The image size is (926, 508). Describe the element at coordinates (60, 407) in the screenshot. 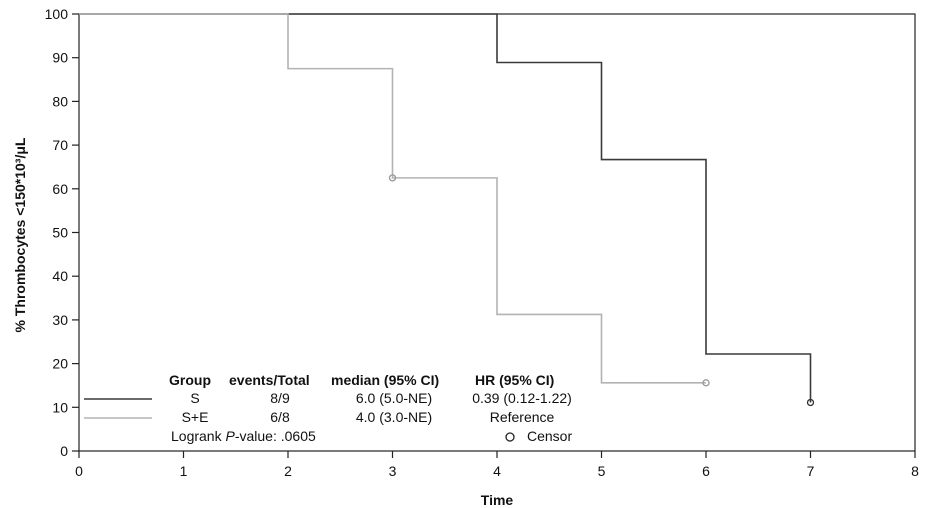

I see `y-tick-label: 10` at that location.